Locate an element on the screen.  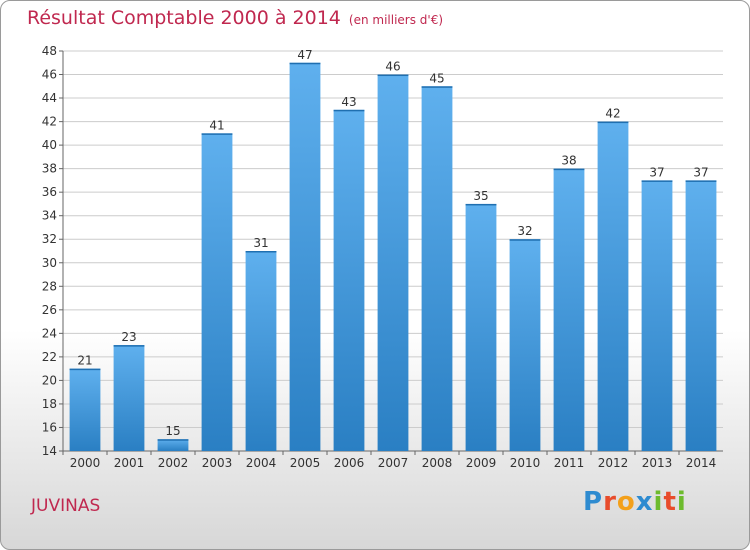
logo-letter: t is located at coordinates (670, 502).